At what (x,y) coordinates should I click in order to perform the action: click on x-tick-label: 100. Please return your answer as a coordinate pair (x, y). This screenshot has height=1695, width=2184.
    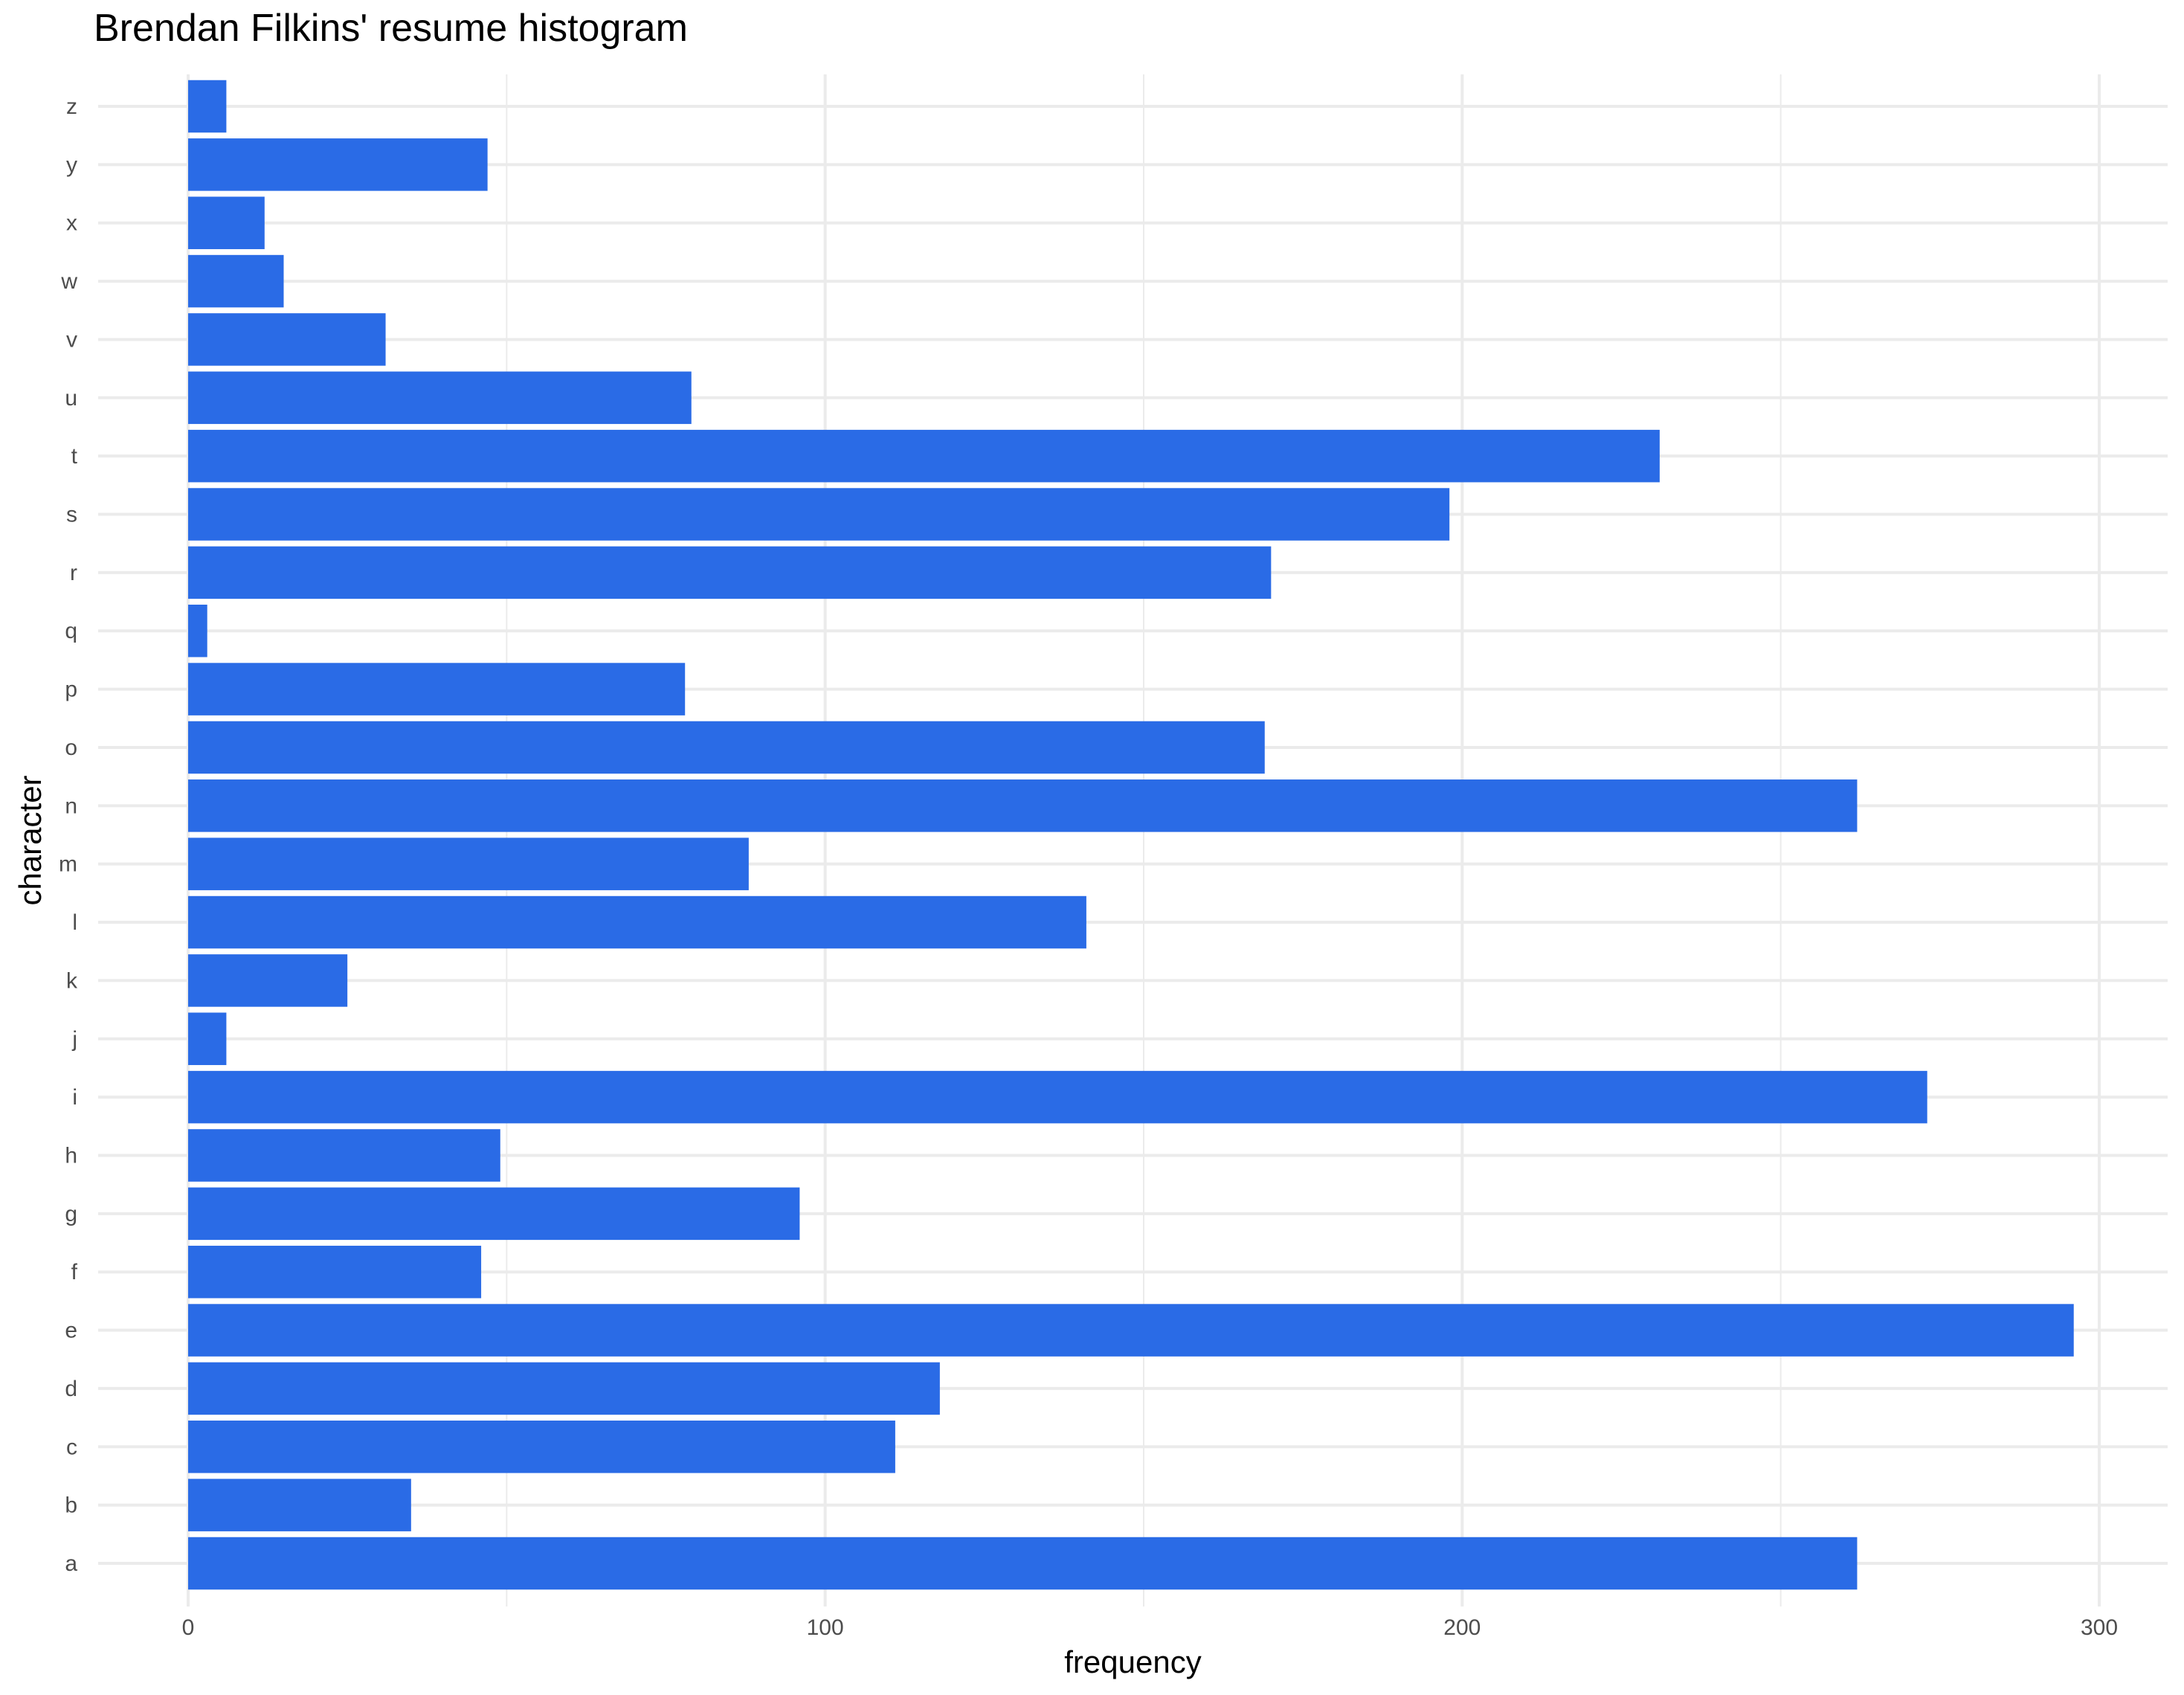
    Looking at the image, I should click on (826, 1628).